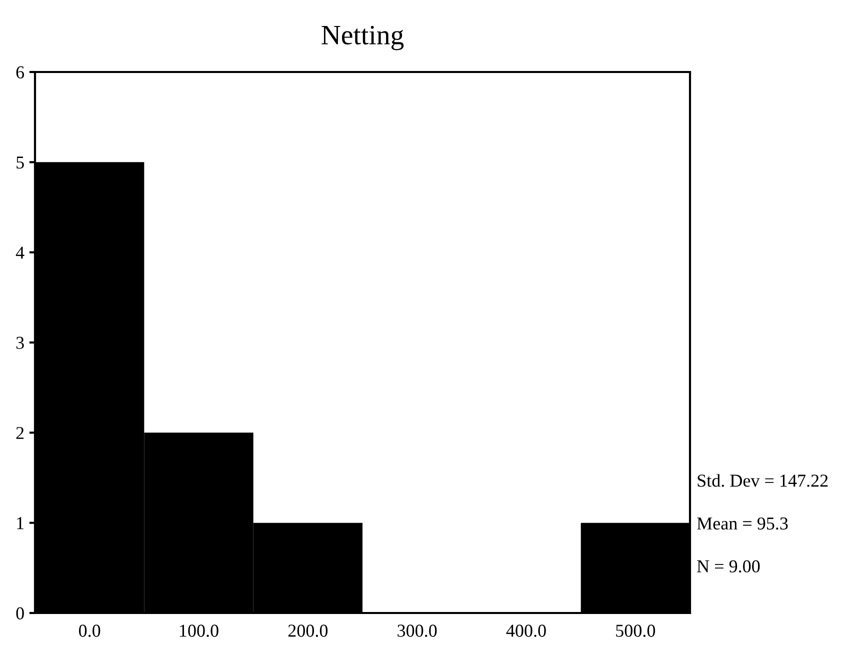  What do you see at coordinates (417, 630) in the screenshot?
I see `x-tick-label: 300.0` at bounding box center [417, 630].